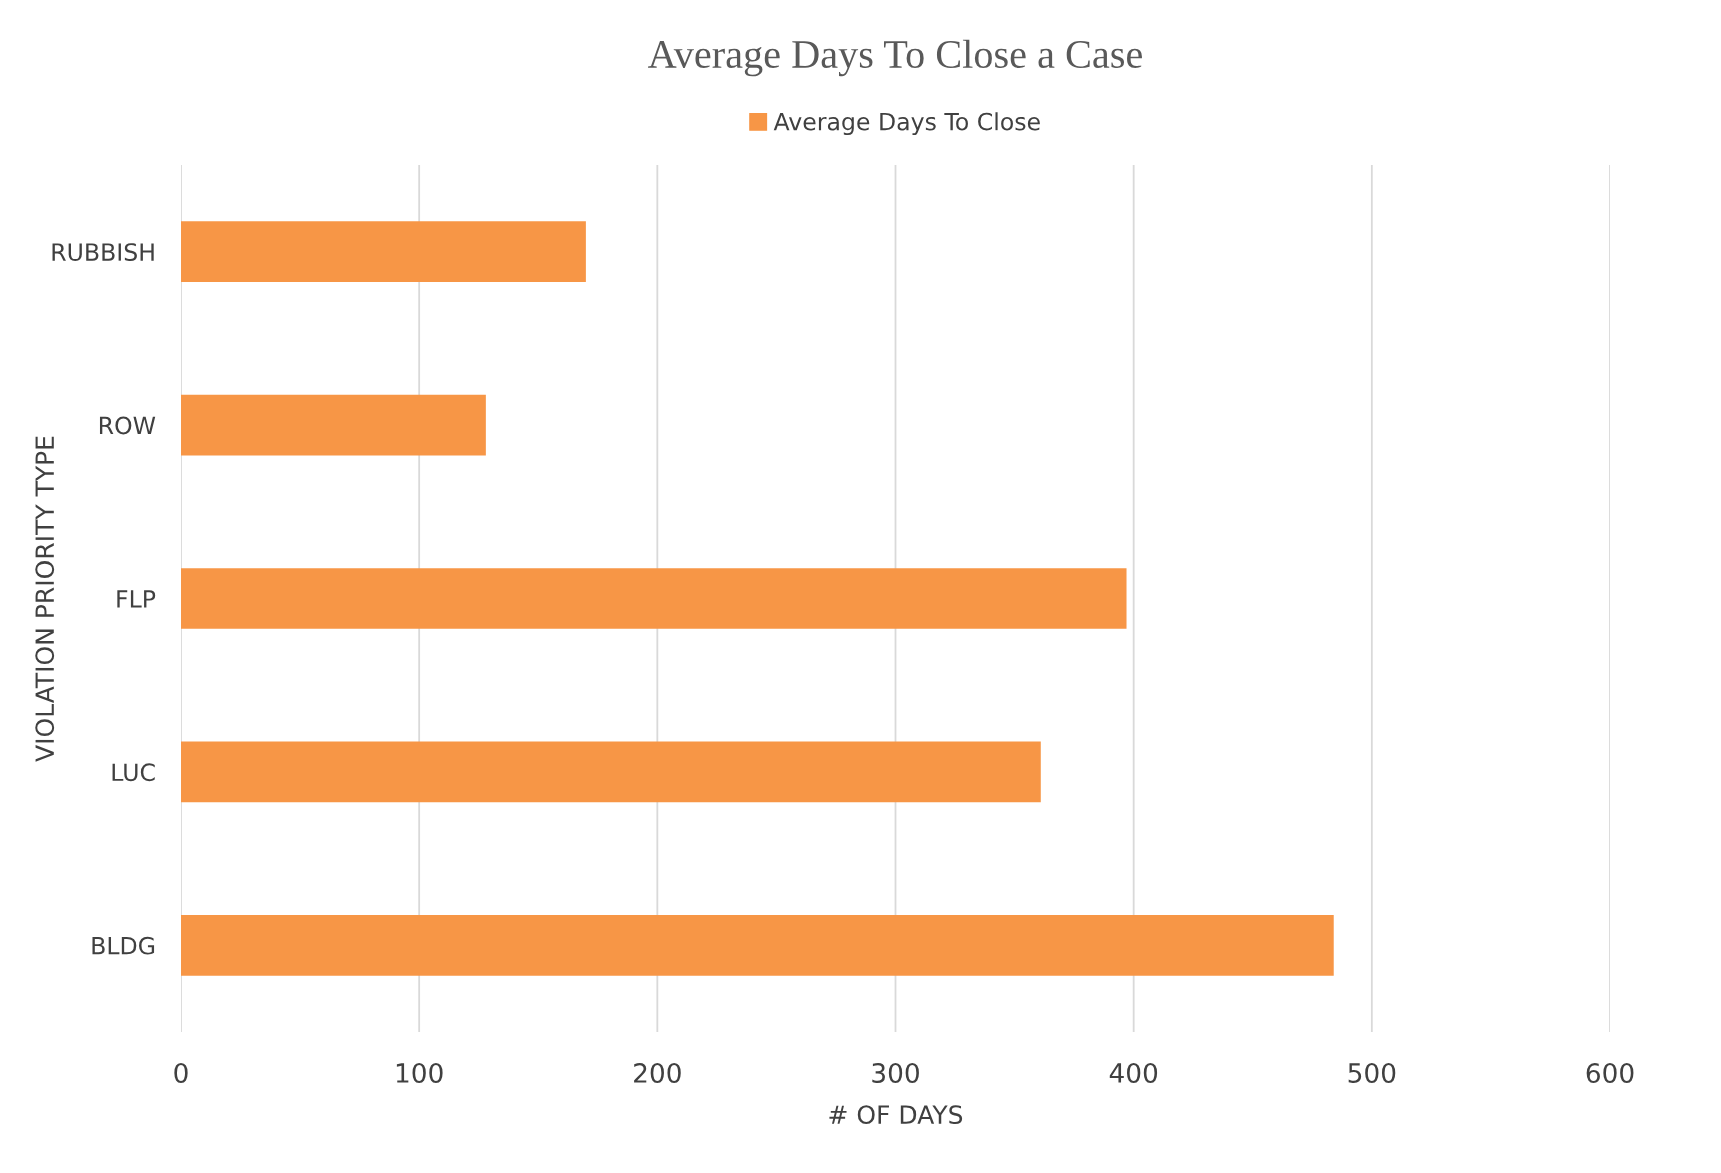 Image resolution: width=1721 pixels, height=1173 pixels. I want to click on x-tick-label: 400, so click(1133, 1073).